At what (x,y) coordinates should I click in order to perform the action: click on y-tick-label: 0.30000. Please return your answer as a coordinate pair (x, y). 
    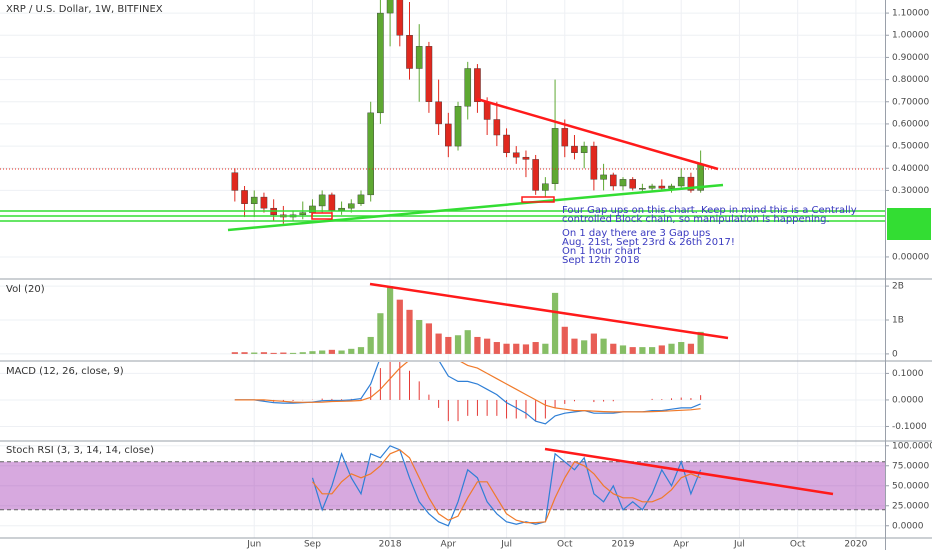
    Looking at the image, I should click on (910, 191).